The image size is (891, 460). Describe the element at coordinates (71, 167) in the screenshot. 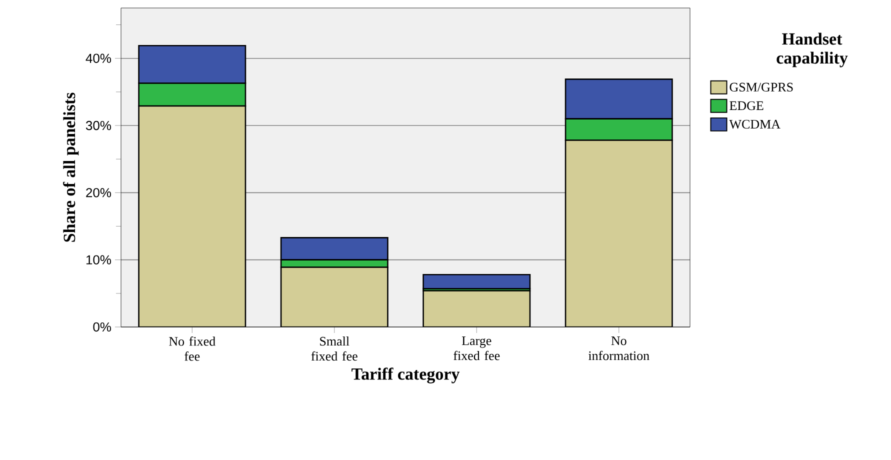

I see `y-axis-title: Share of all panelists` at that location.